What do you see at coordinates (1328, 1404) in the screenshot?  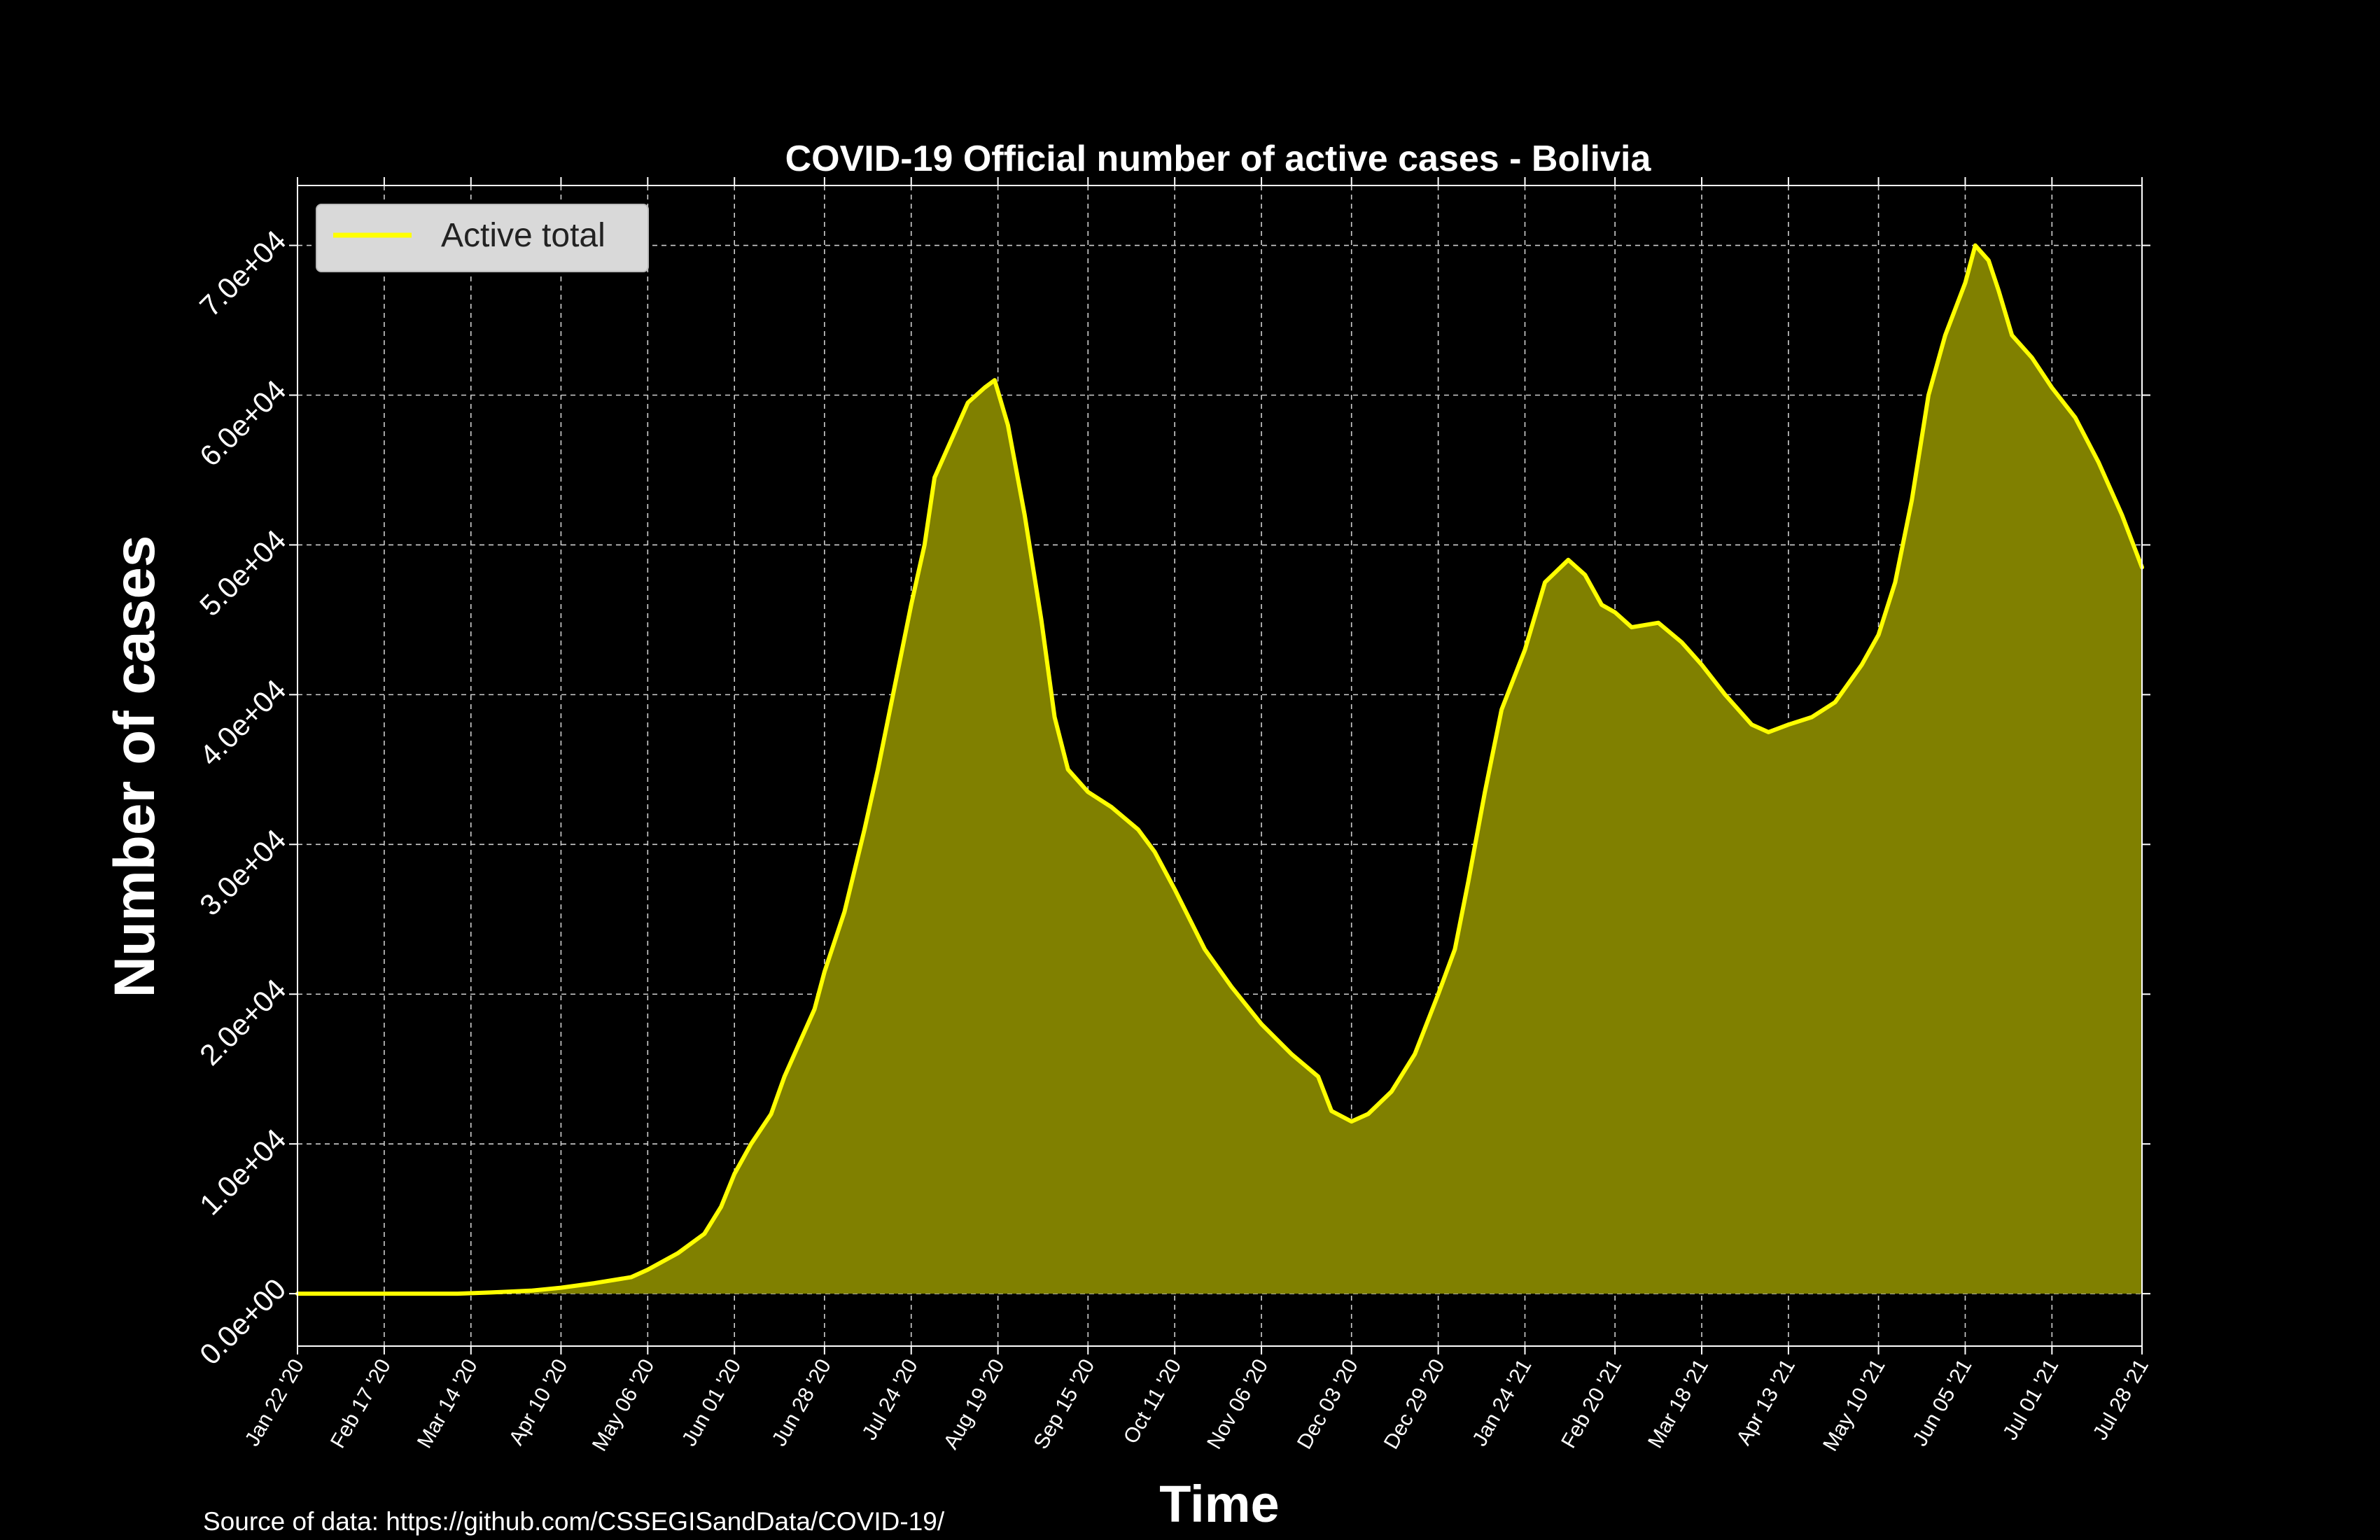 I see `x-tick-label: Dec 03 '20` at bounding box center [1328, 1404].